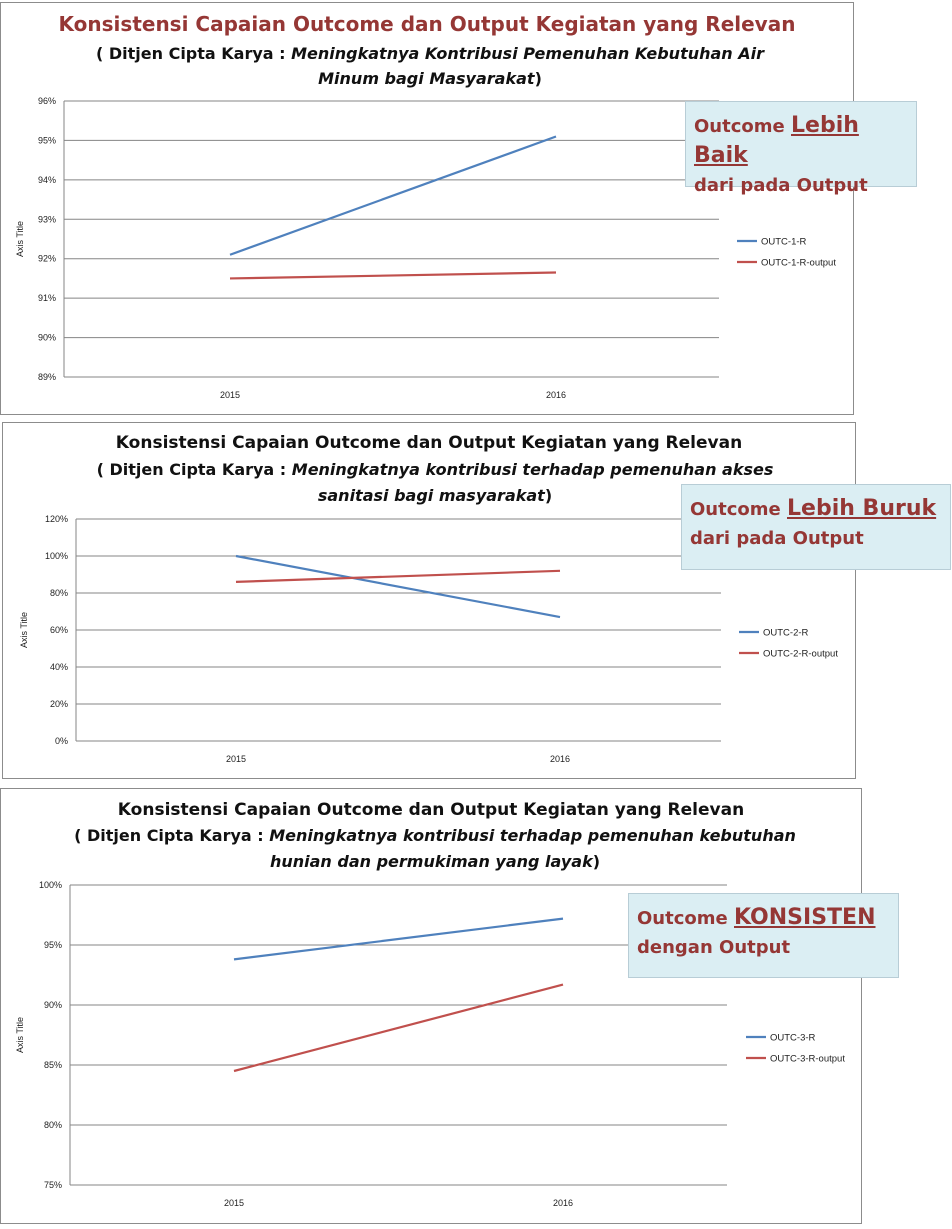  Describe the element at coordinates (53, 1185) in the screenshot. I see `y-tick-label: 75%` at that location.